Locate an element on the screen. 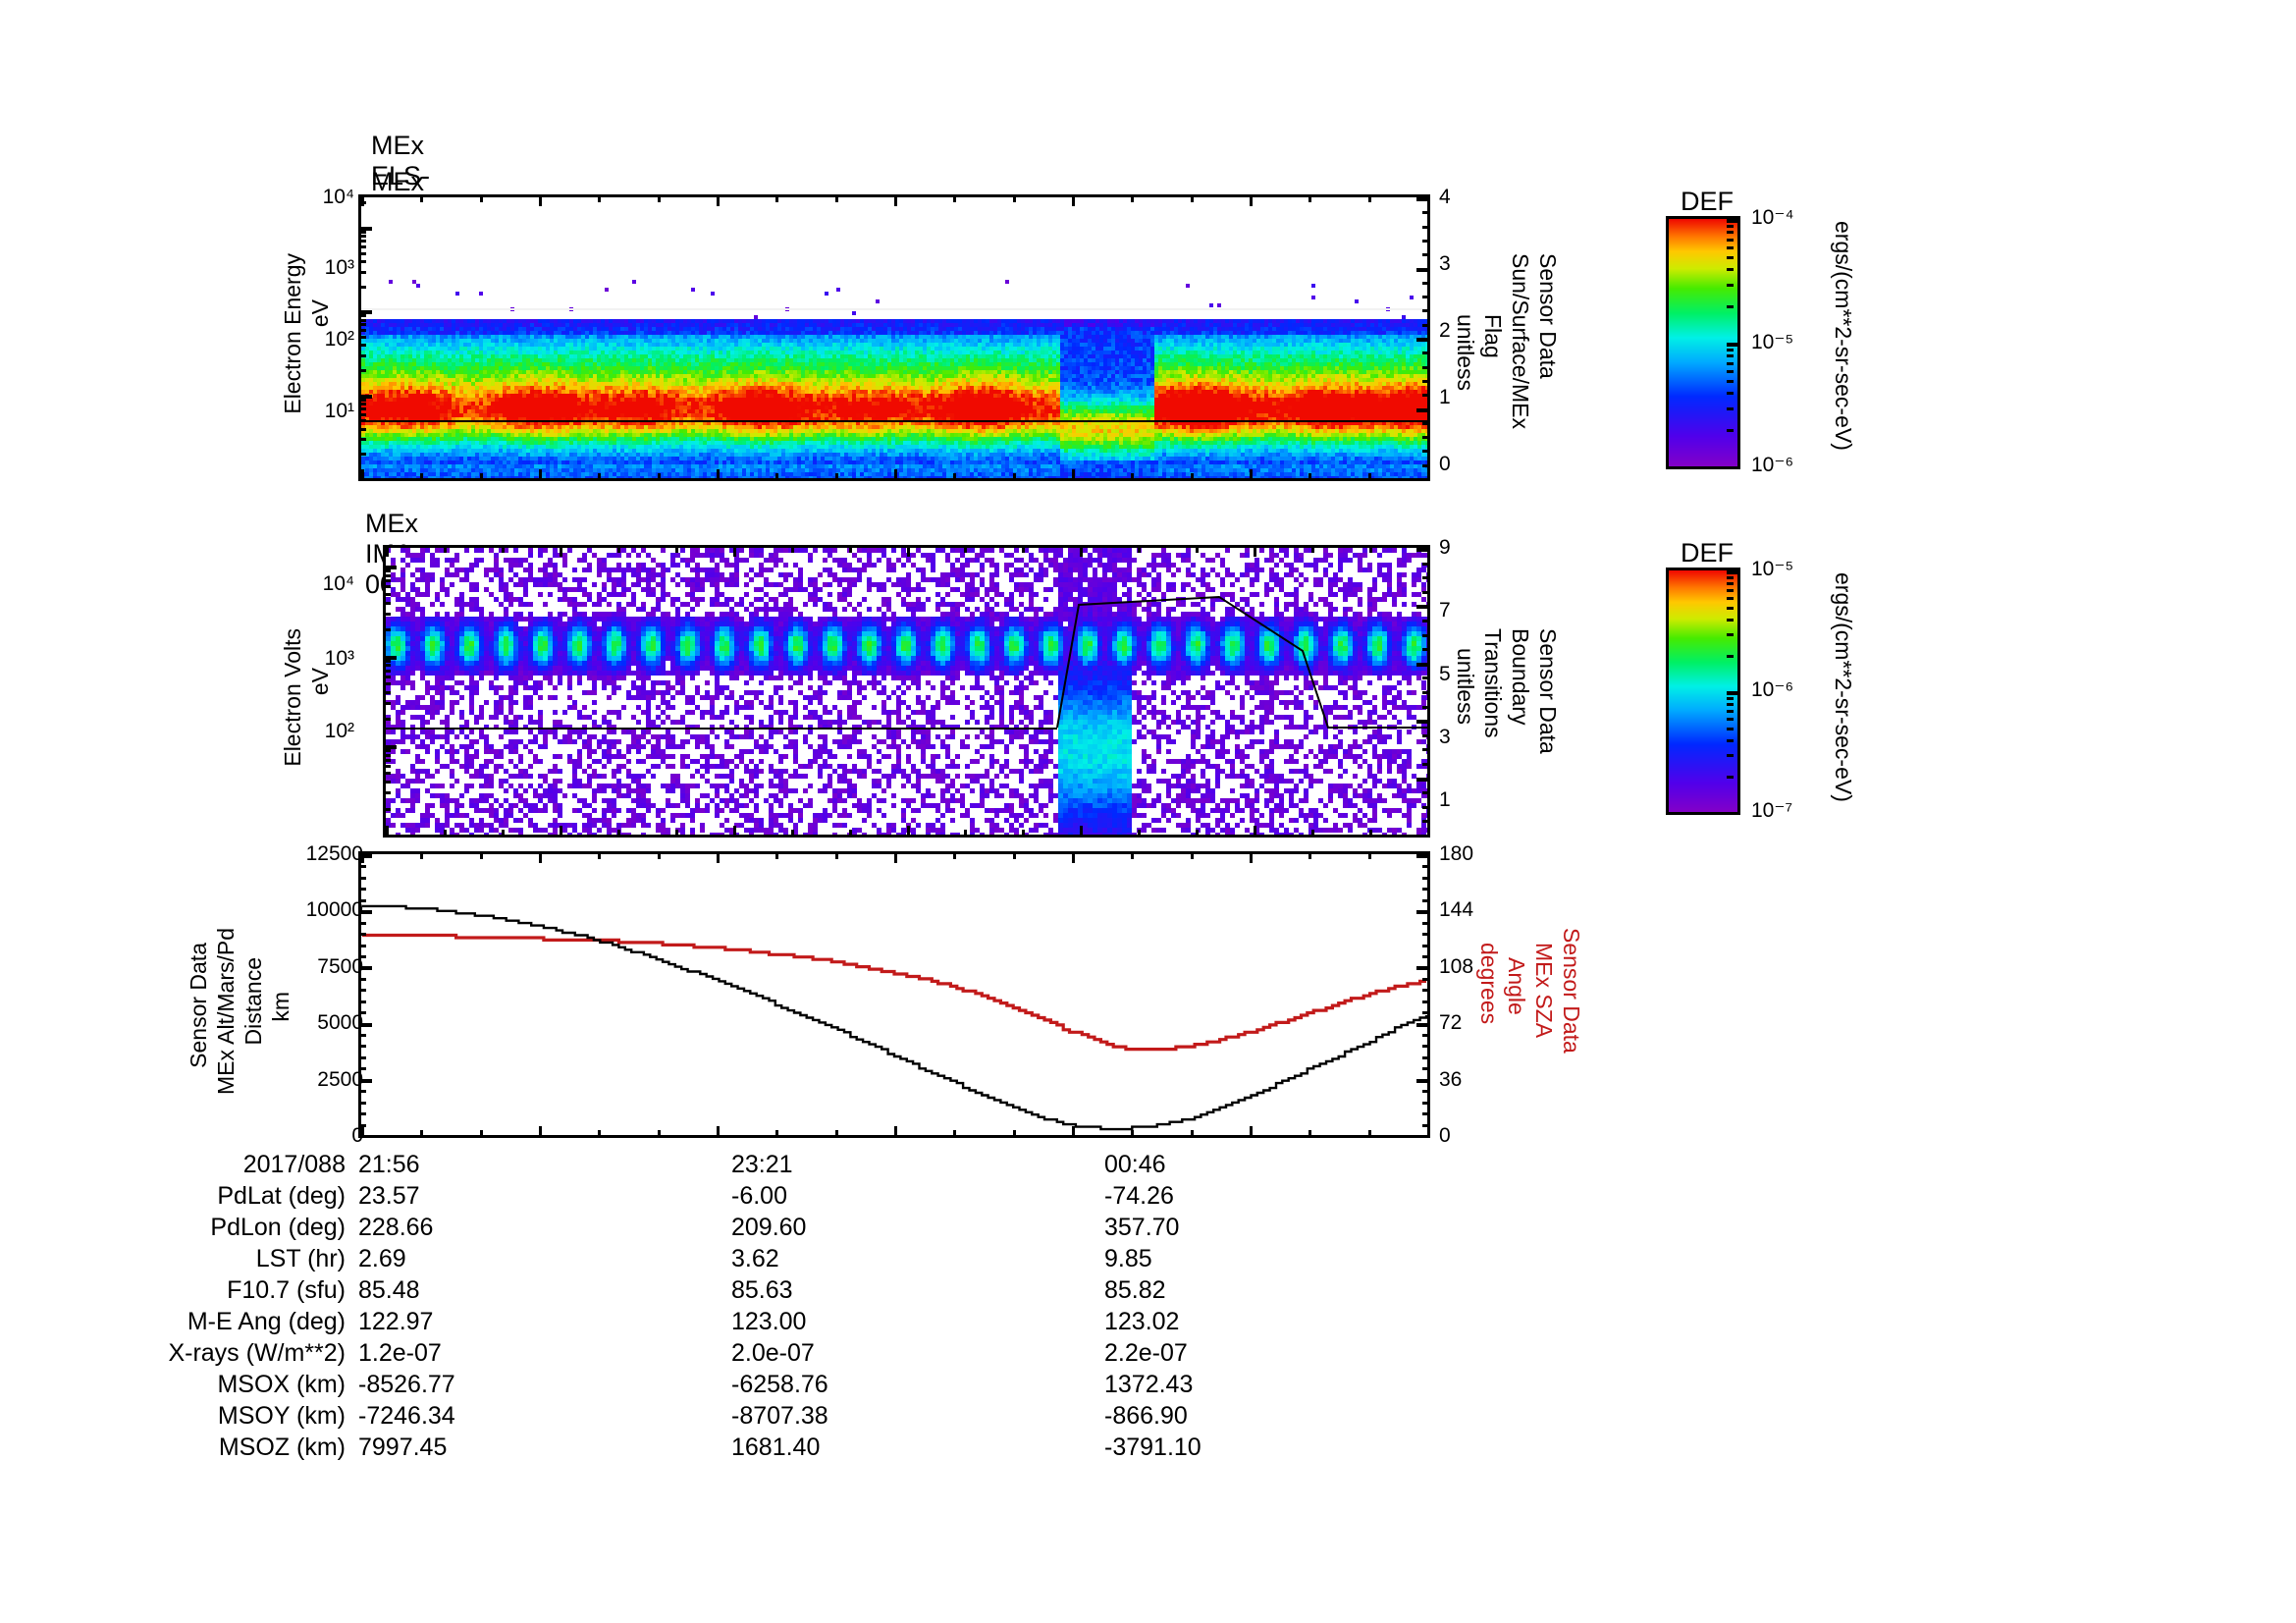 The width and height of the screenshot is (2296, 1623). table-cell: 23.57 is located at coordinates (389, 1196).